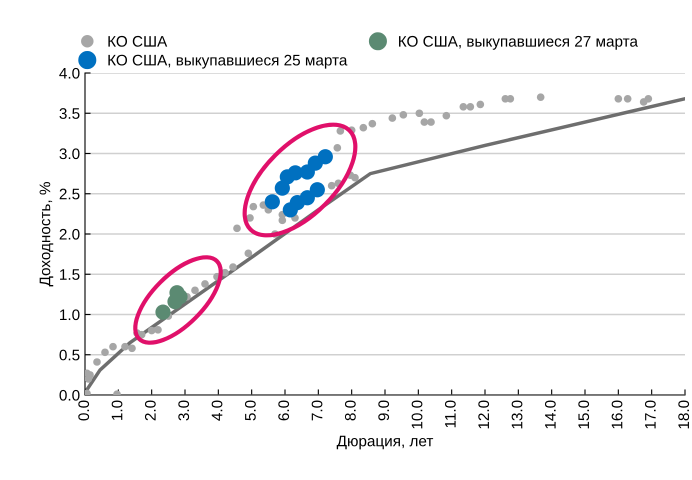 The width and height of the screenshot is (692, 480). Describe the element at coordinates (518, 43) in the screenshot. I see `legend-label: КО США, выкупавшиеся 27 марта` at that location.